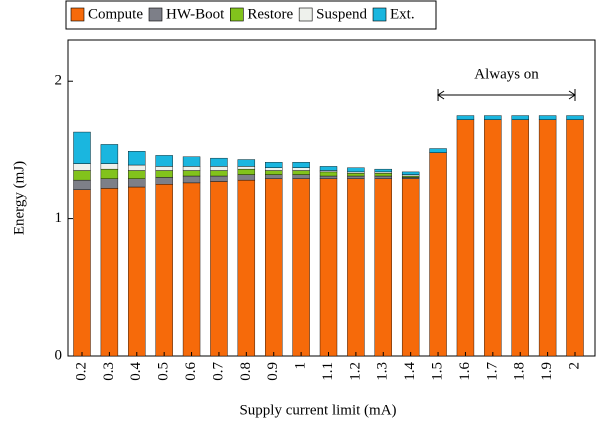  I want to click on x-tick-label: 1.7, so click(492, 371).